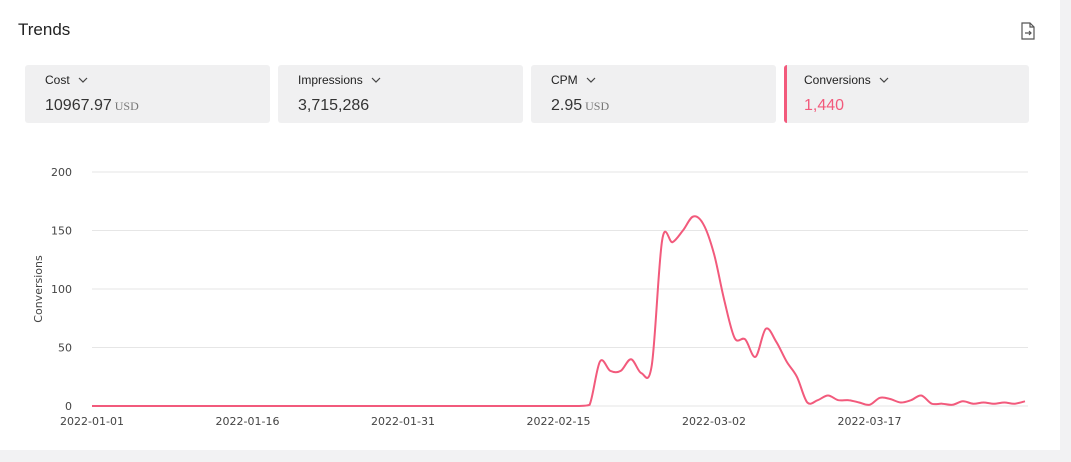  Describe the element at coordinates (334, 105) in the screenshot. I see `metric-value: 3,715,286` at that location.